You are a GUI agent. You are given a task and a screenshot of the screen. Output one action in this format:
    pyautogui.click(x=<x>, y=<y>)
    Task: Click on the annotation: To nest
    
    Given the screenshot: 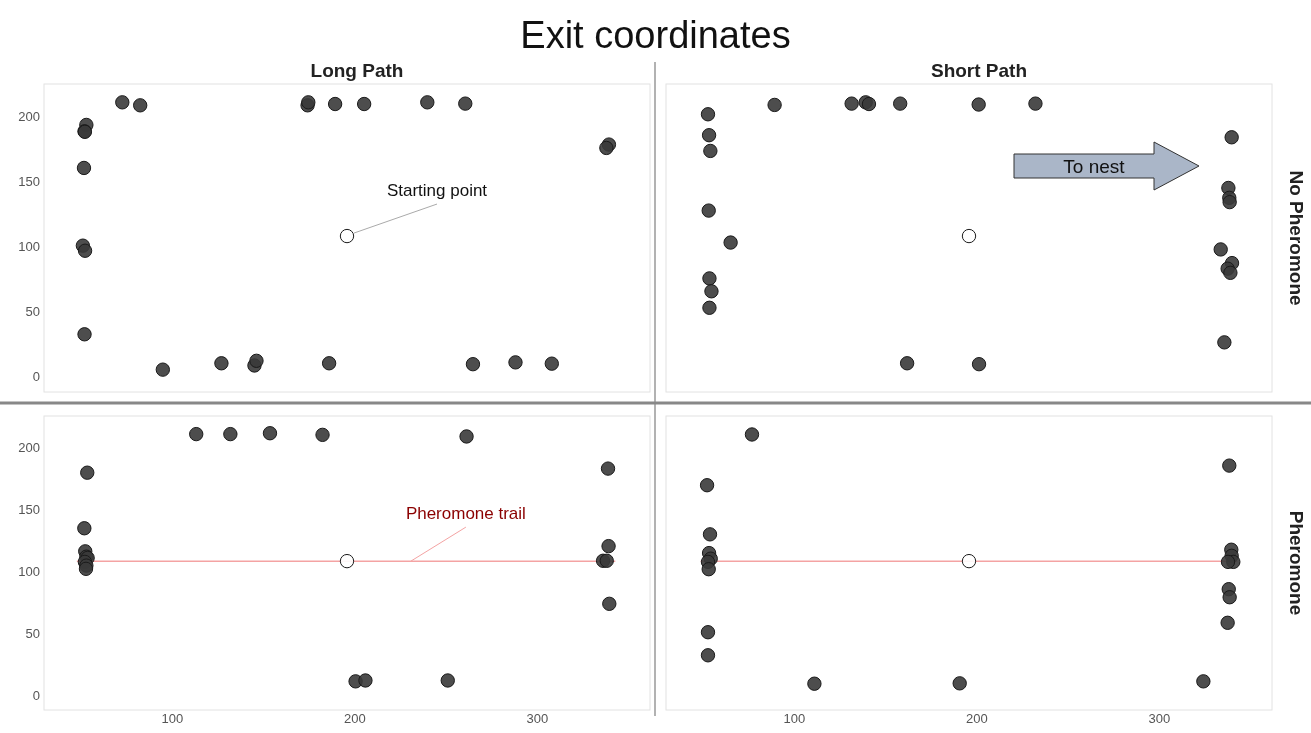 What is the action you would take?
    pyautogui.click(x=1094, y=166)
    